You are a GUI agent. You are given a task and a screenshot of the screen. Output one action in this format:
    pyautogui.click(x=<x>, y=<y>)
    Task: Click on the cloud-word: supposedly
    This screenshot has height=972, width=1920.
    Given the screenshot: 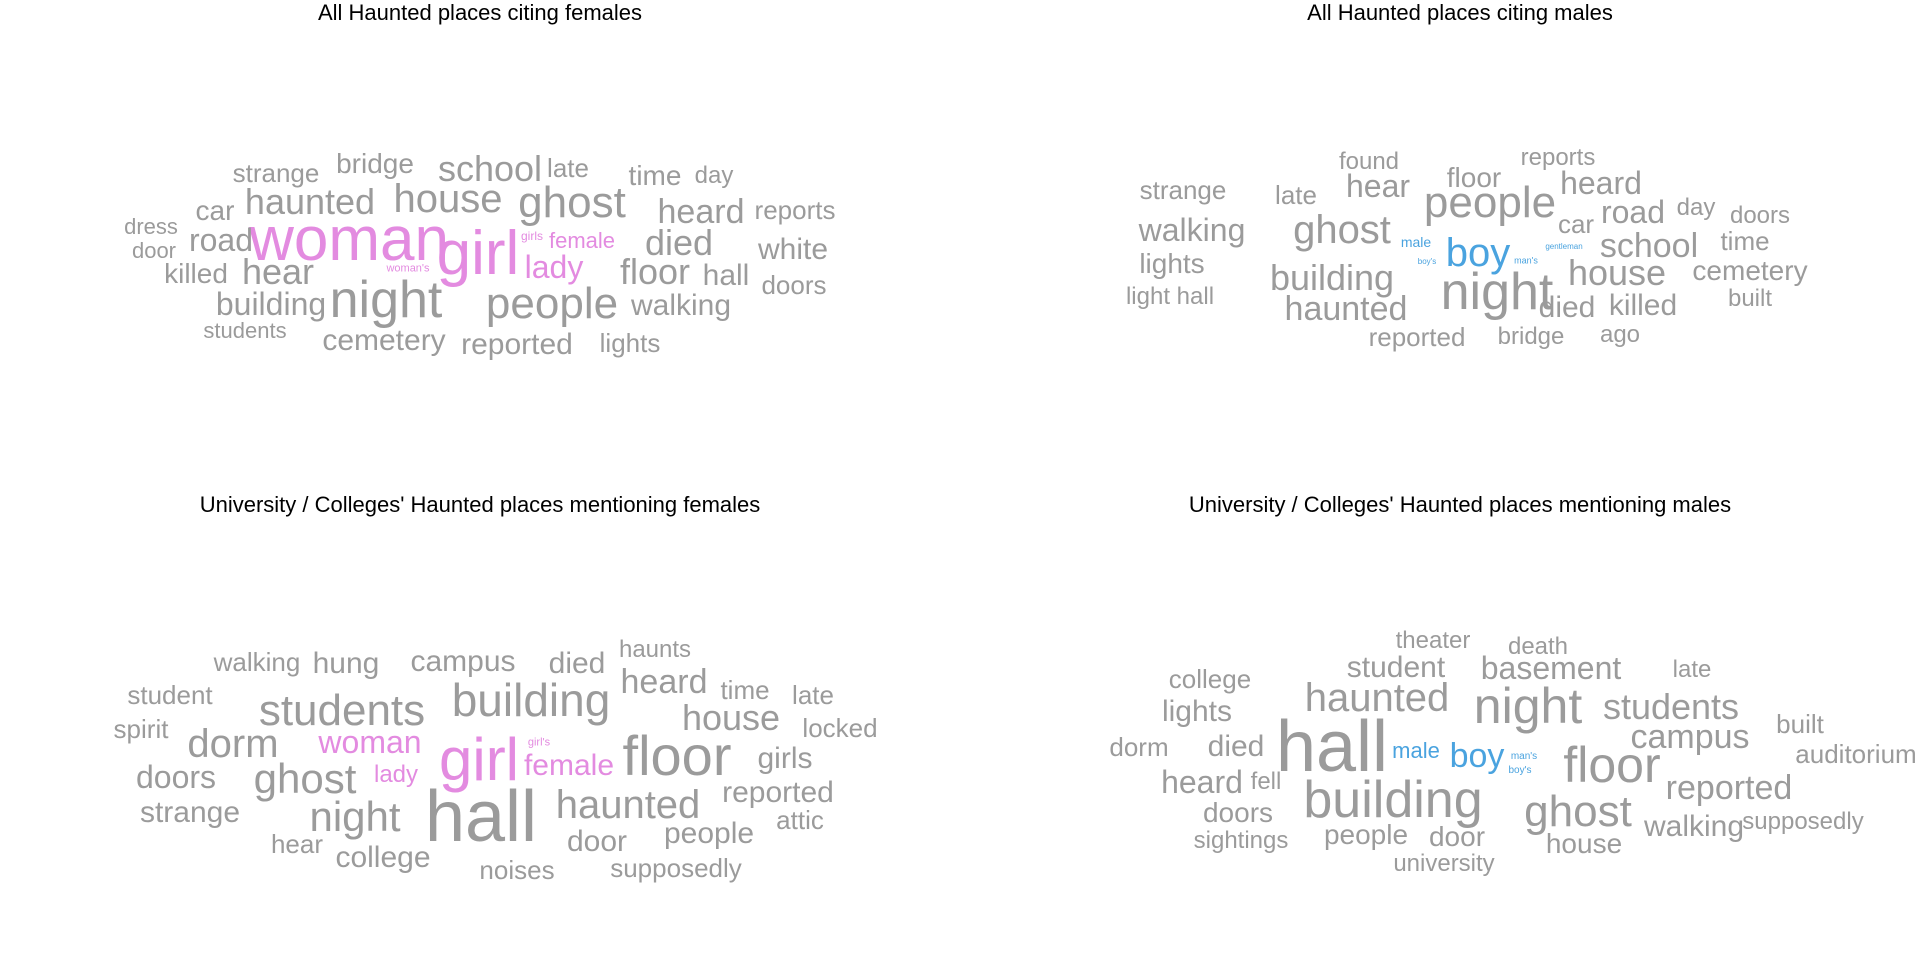 What is the action you would take?
    pyautogui.click(x=1803, y=821)
    